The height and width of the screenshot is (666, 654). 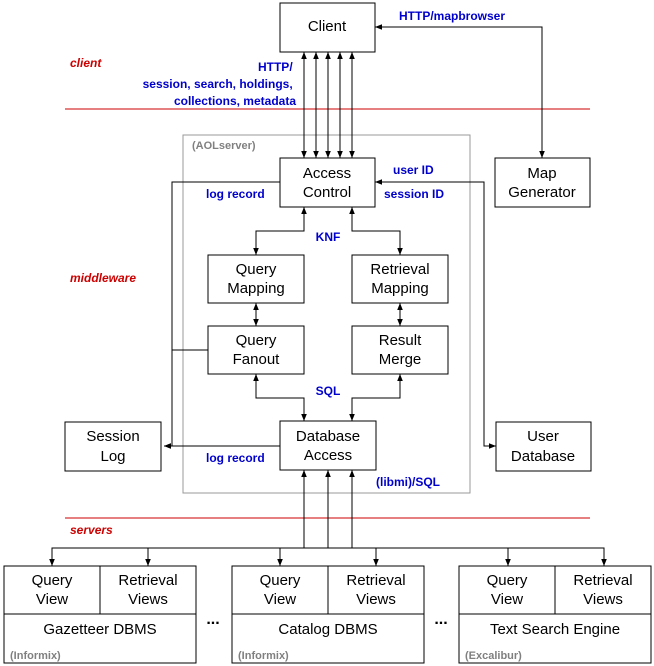 I want to click on log-record-label-1: log record, so click(x=235, y=194).